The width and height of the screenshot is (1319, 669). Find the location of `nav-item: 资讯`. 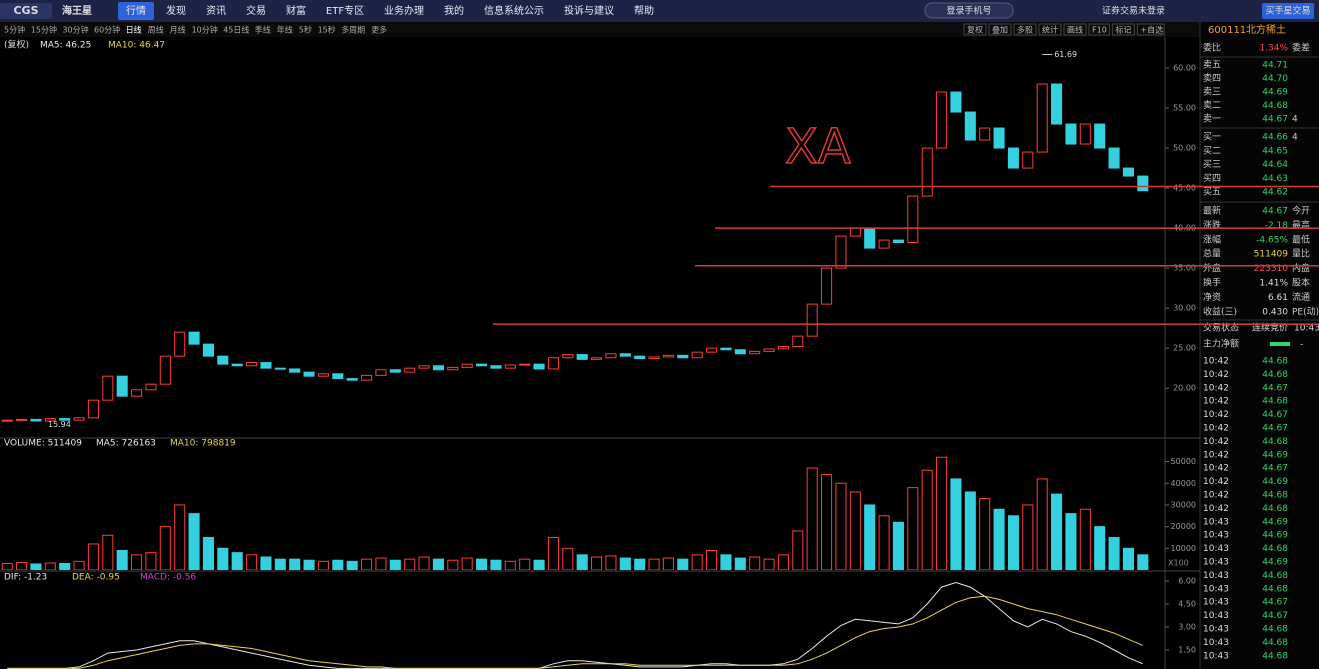

nav-item: 资讯 is located at coordinates (216, 11).